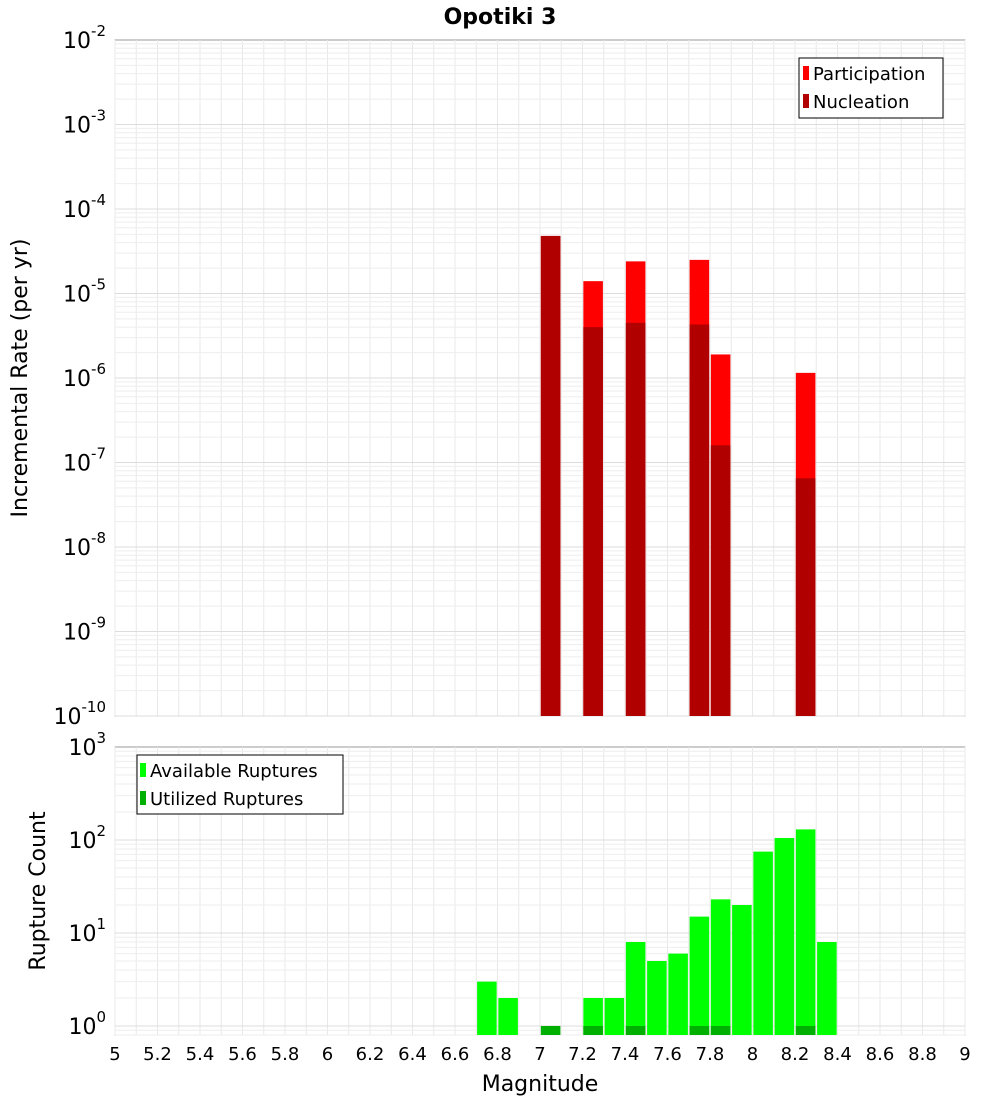  Describe the element at coordinates (226, 799) in the screenshot. I see `utilized-ruptures-legend-label: Utilized Ruptures` at that location.